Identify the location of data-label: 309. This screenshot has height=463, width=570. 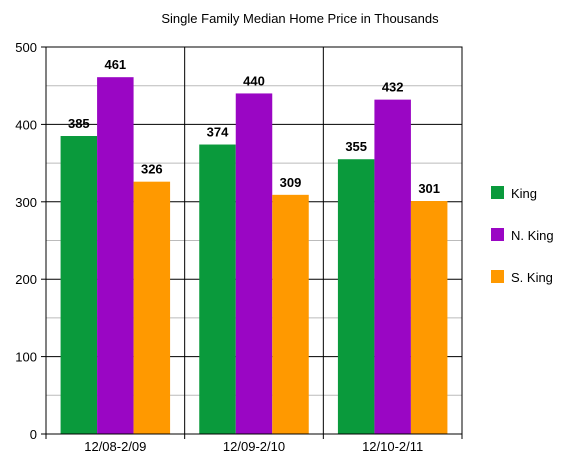
(291, 182).